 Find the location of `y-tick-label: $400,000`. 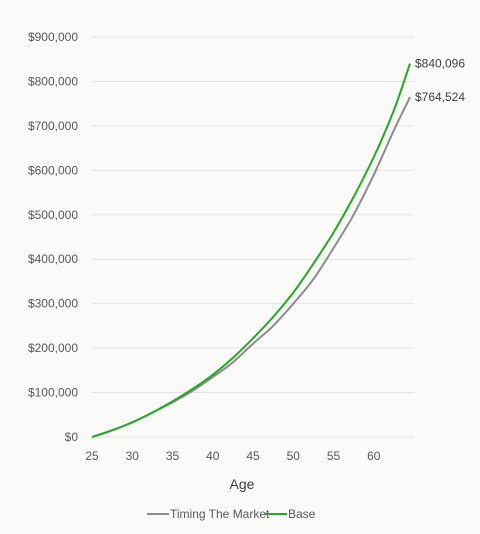

y-tick-label: $400,000 is located at coordinates (53, 259).